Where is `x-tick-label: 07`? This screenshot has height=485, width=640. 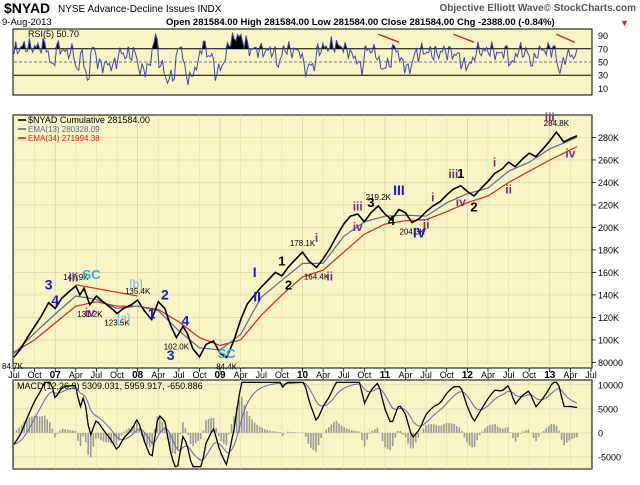 x-tick-label: 07 is located at coordinates (56, 375).